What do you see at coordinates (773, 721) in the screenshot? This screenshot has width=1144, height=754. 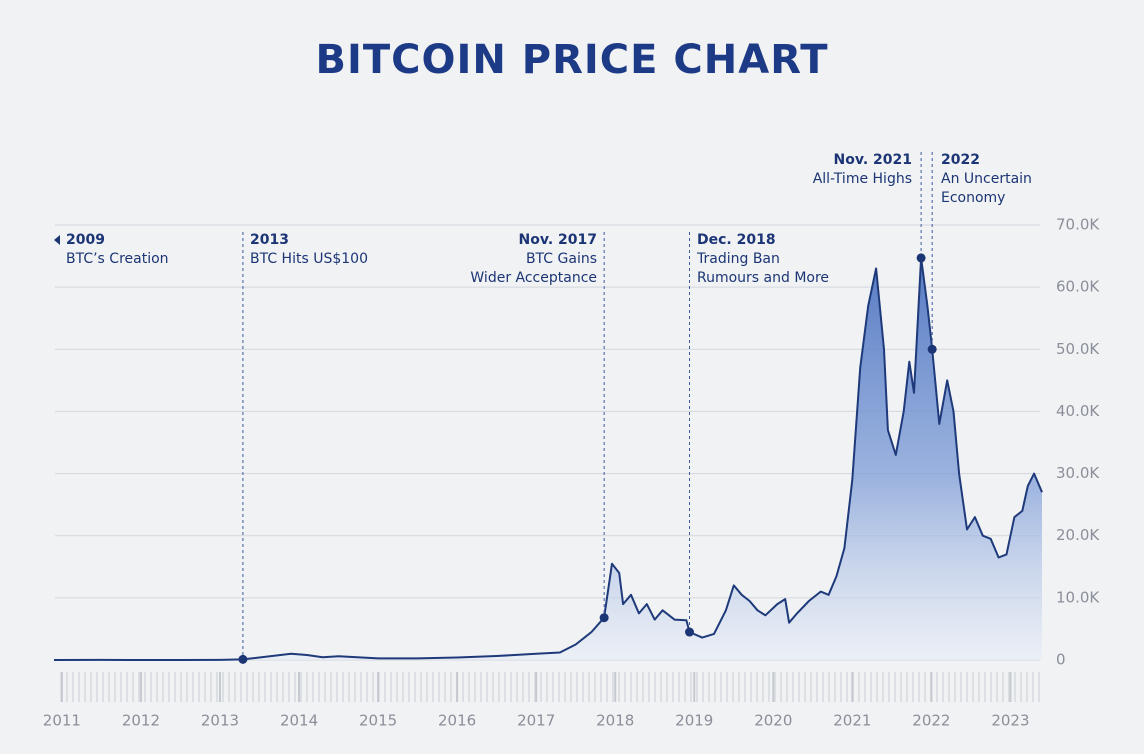 I see `x-tick-label: 2020` at bounding box center [773, 721].